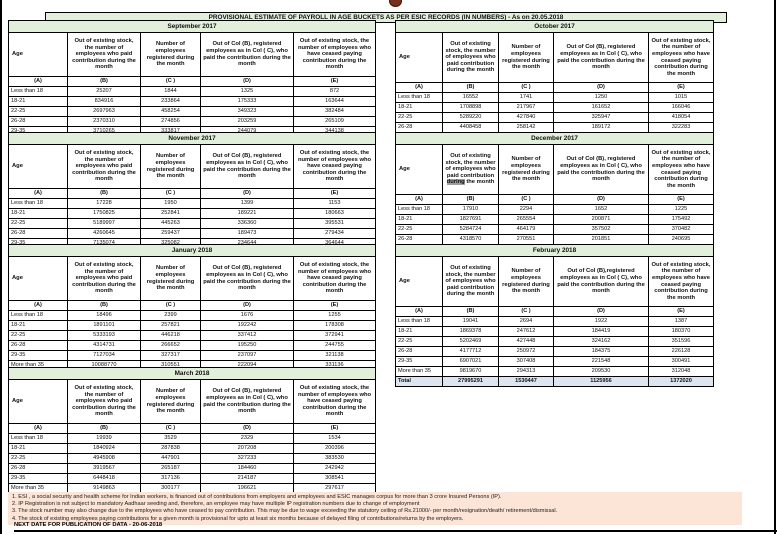  Describe the element at coordinates (192, 91) in the screenshot. I see `age-row-less-than-18: Less than 18 25207 1844 1325 872` at that location.